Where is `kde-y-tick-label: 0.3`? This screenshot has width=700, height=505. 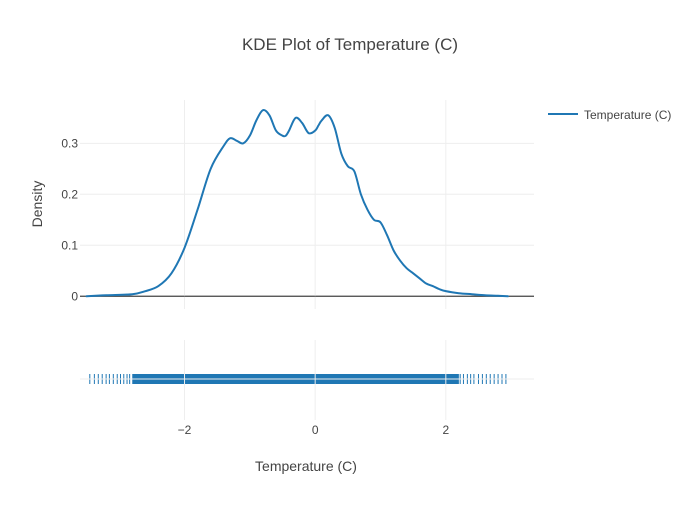
kde-y-tick-label: 0.3 is located at coordinates (69, 143).